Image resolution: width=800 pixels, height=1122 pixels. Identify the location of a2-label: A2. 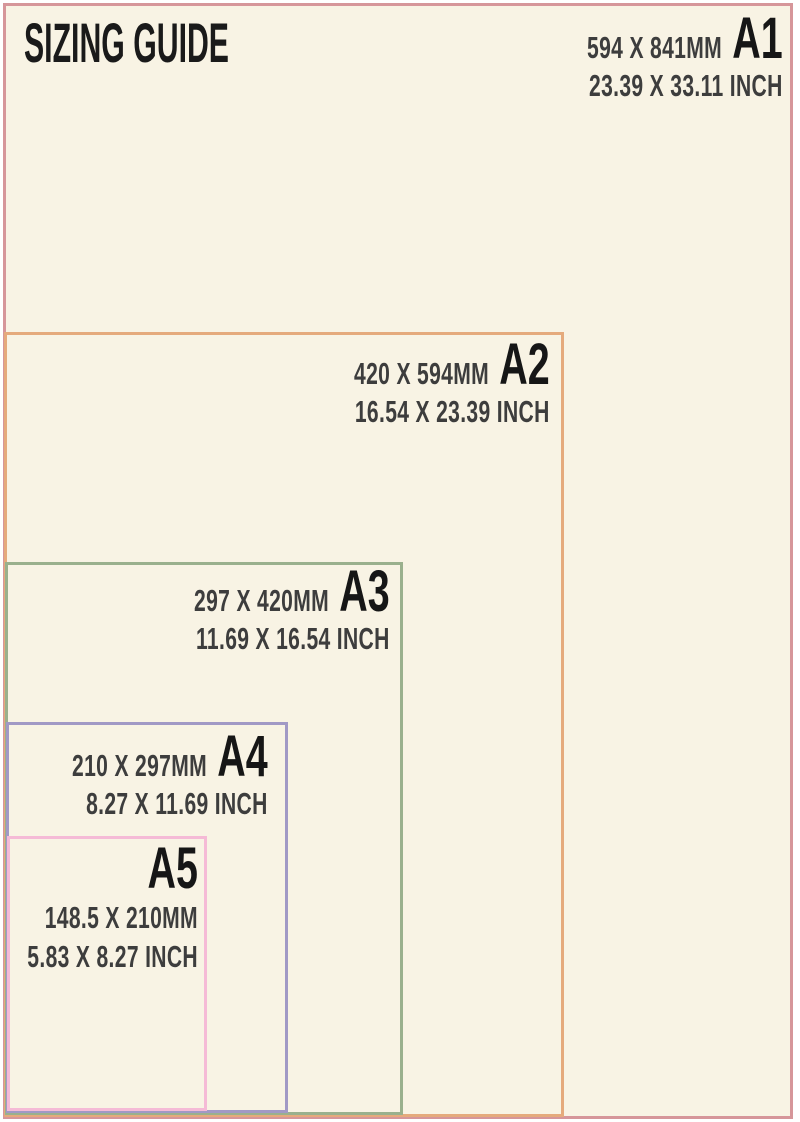
(524, 364).